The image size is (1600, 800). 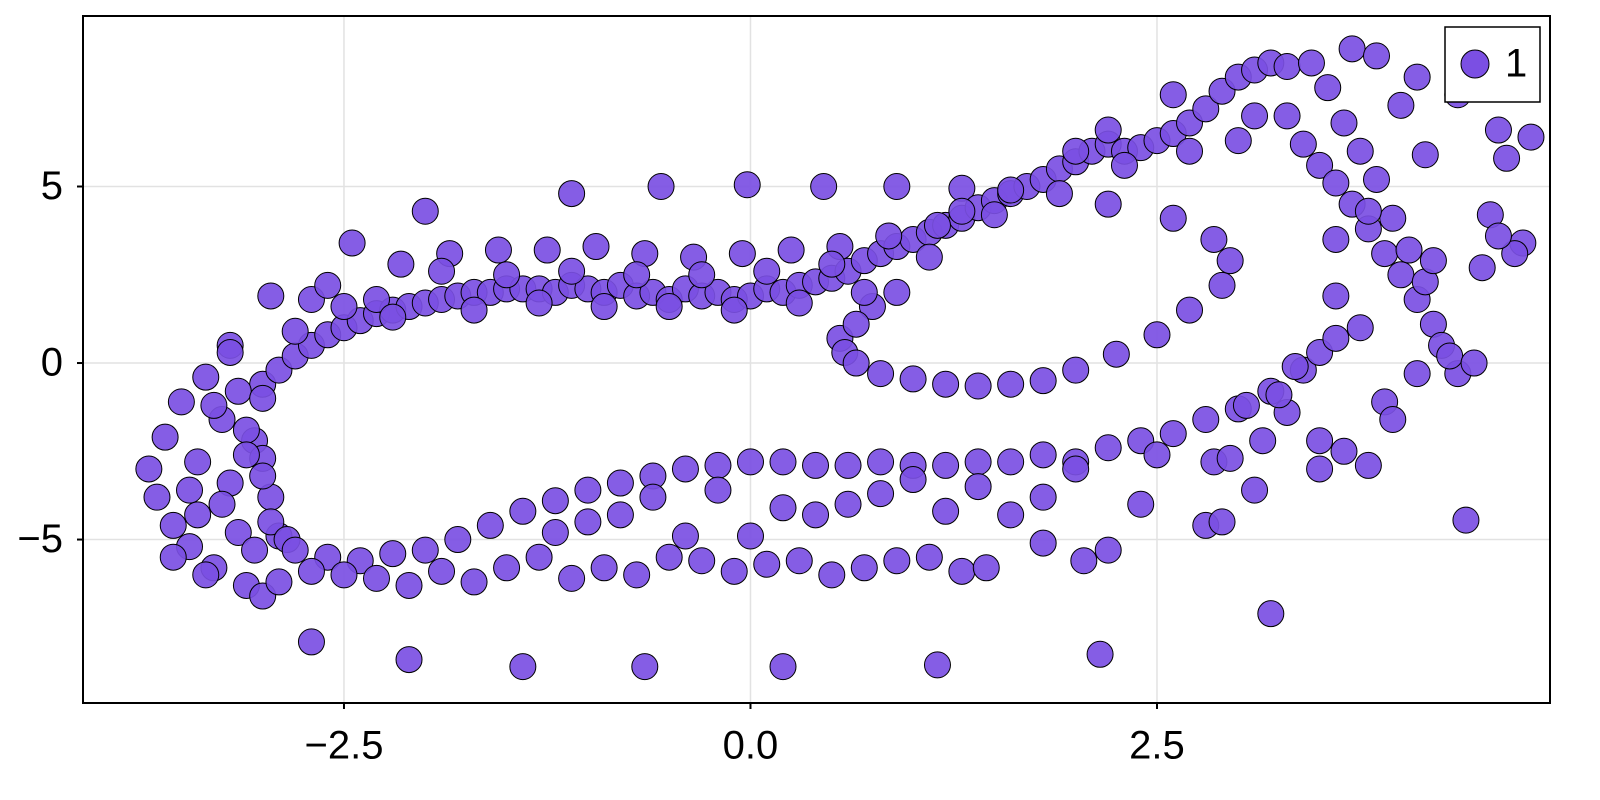 What do you see at coordinates (1492, 64) in the screenshot?
I see `legend: 1` at bounding box center [1492, 64].